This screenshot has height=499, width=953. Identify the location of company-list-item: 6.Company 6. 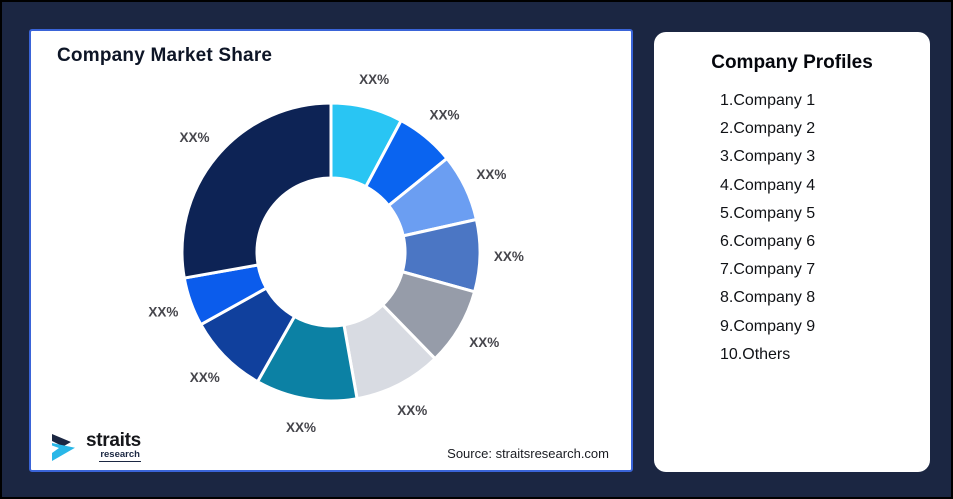
(768, 242).